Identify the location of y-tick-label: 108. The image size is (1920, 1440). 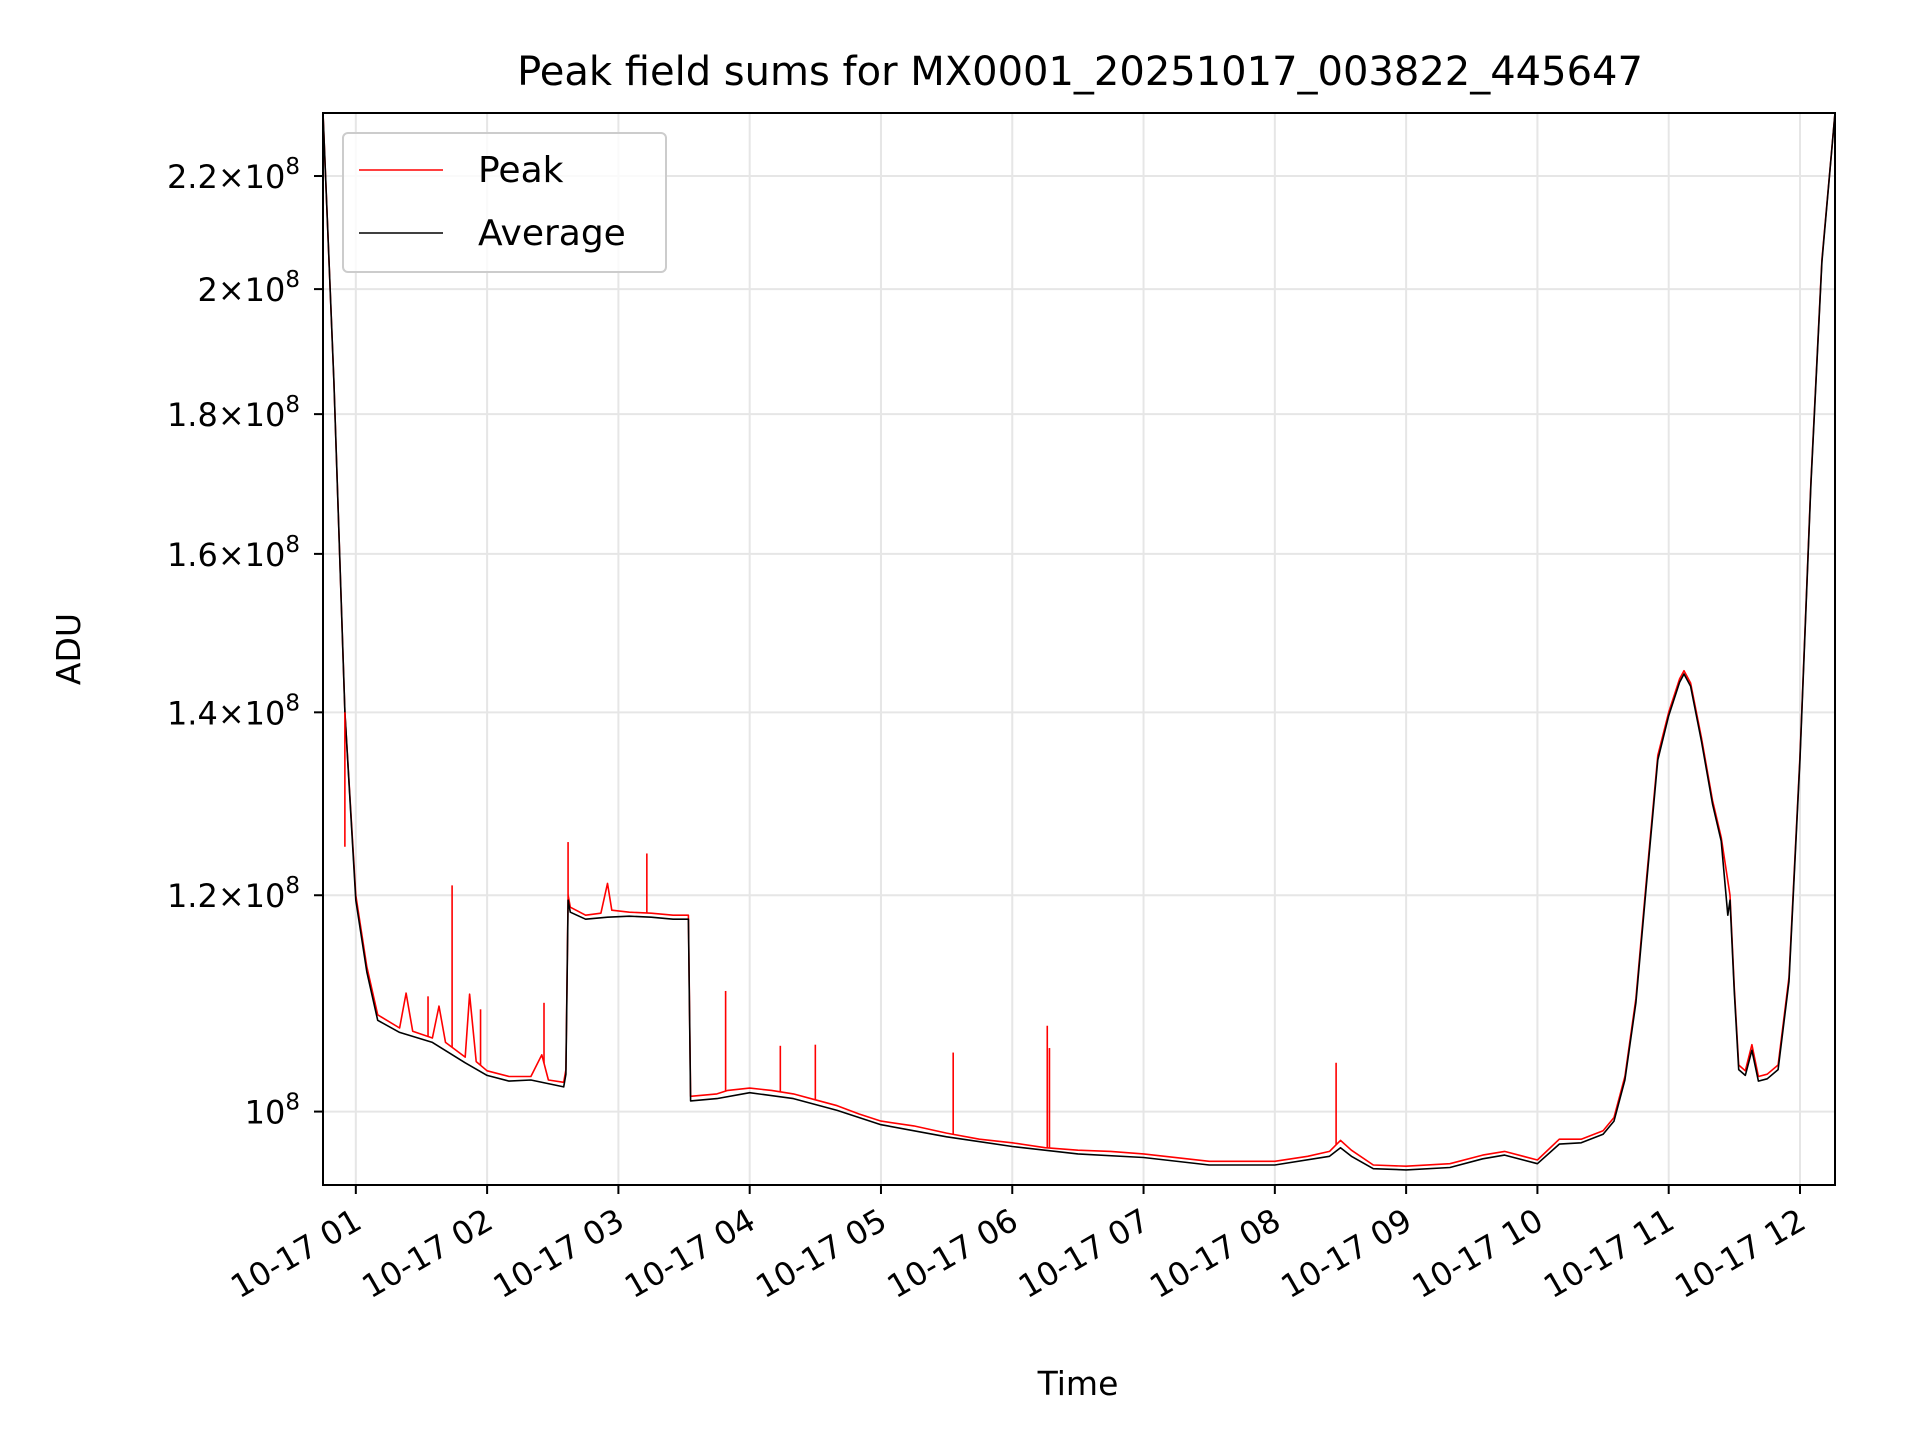
(272, 1111).